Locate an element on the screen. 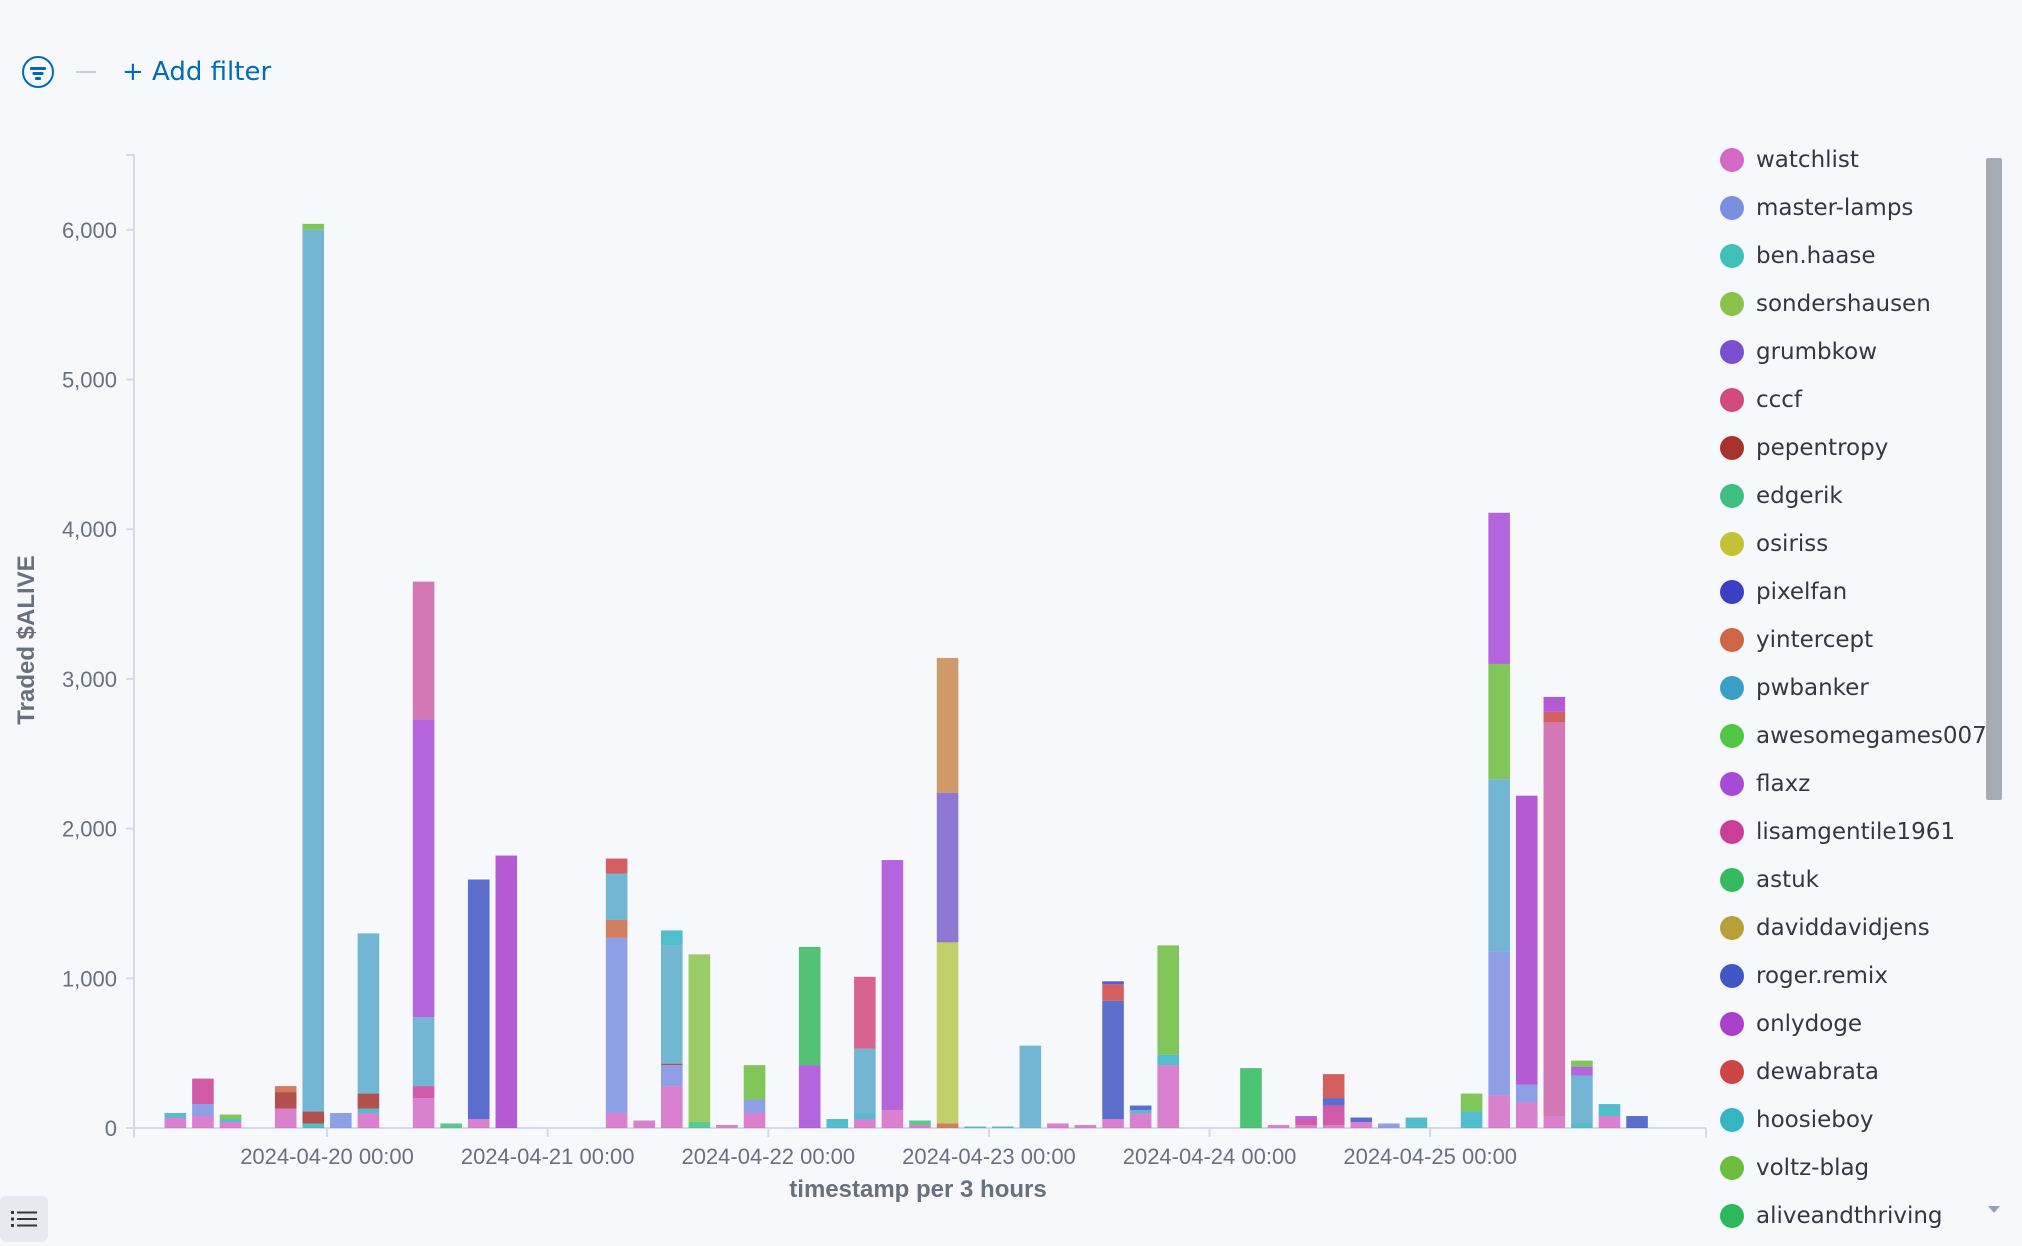 This screenshot has height=1246, width=2022. legend-item-sondershausen: sondershausen is located at coordinates (1825, 304).